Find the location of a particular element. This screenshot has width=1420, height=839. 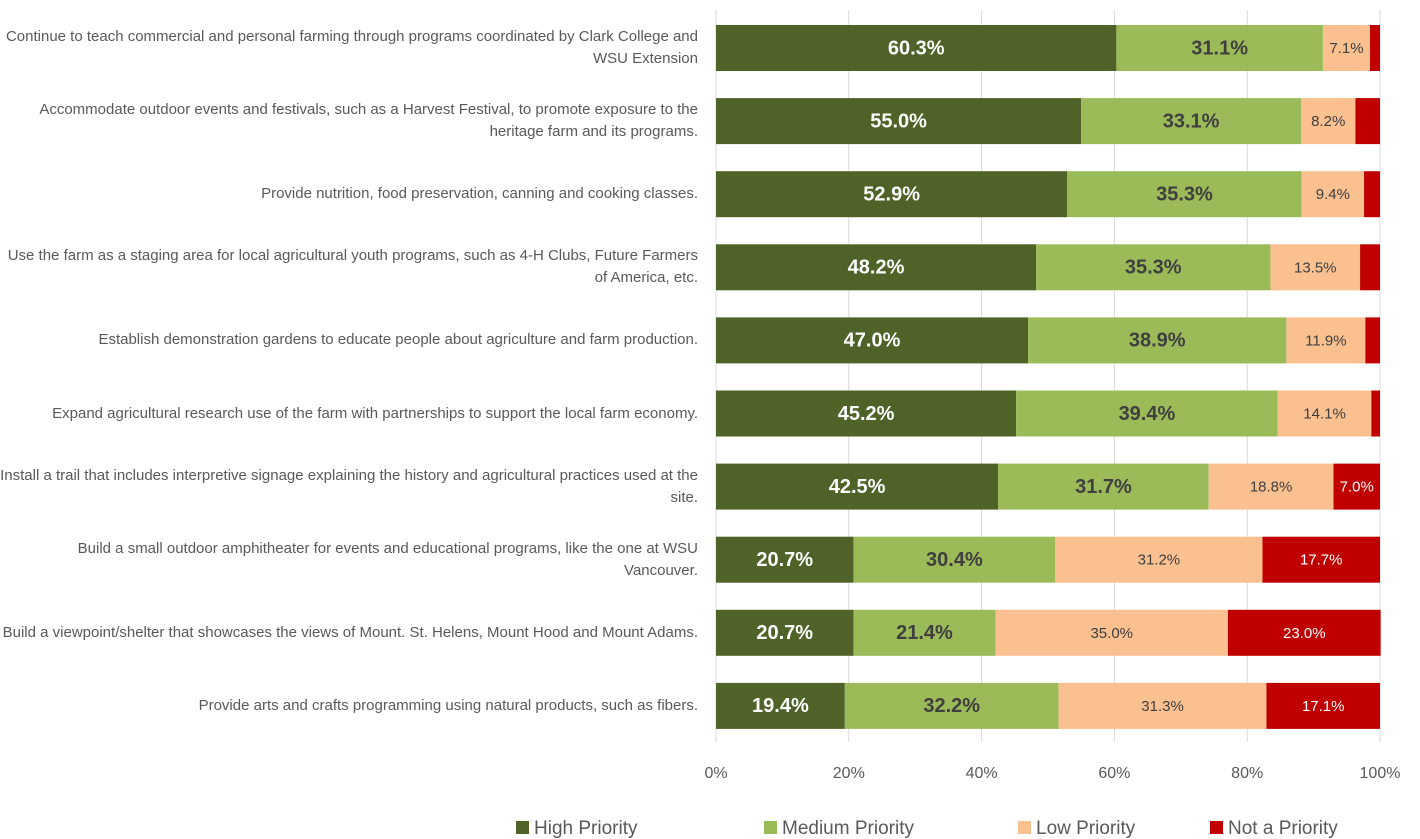

data-label: 33.1% is located at coordinates (1191, 121).